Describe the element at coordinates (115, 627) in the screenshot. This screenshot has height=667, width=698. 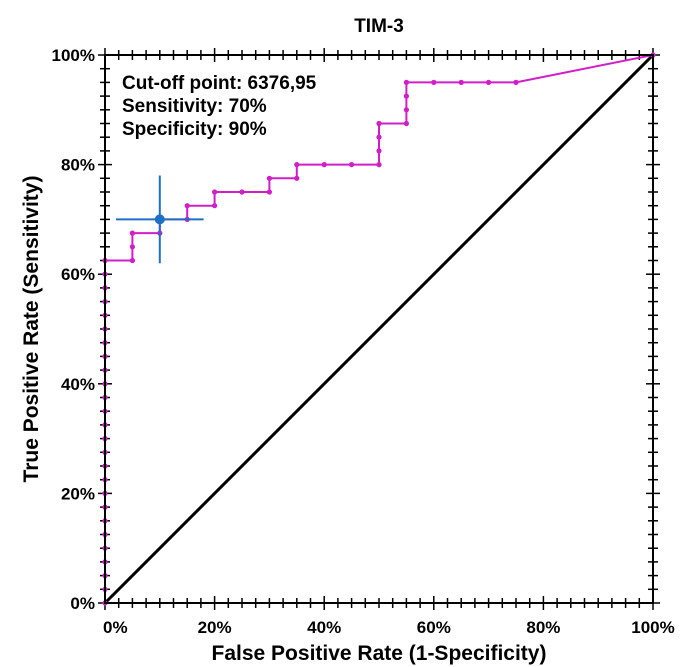
I see `x-tick-label: 0%` at that location.